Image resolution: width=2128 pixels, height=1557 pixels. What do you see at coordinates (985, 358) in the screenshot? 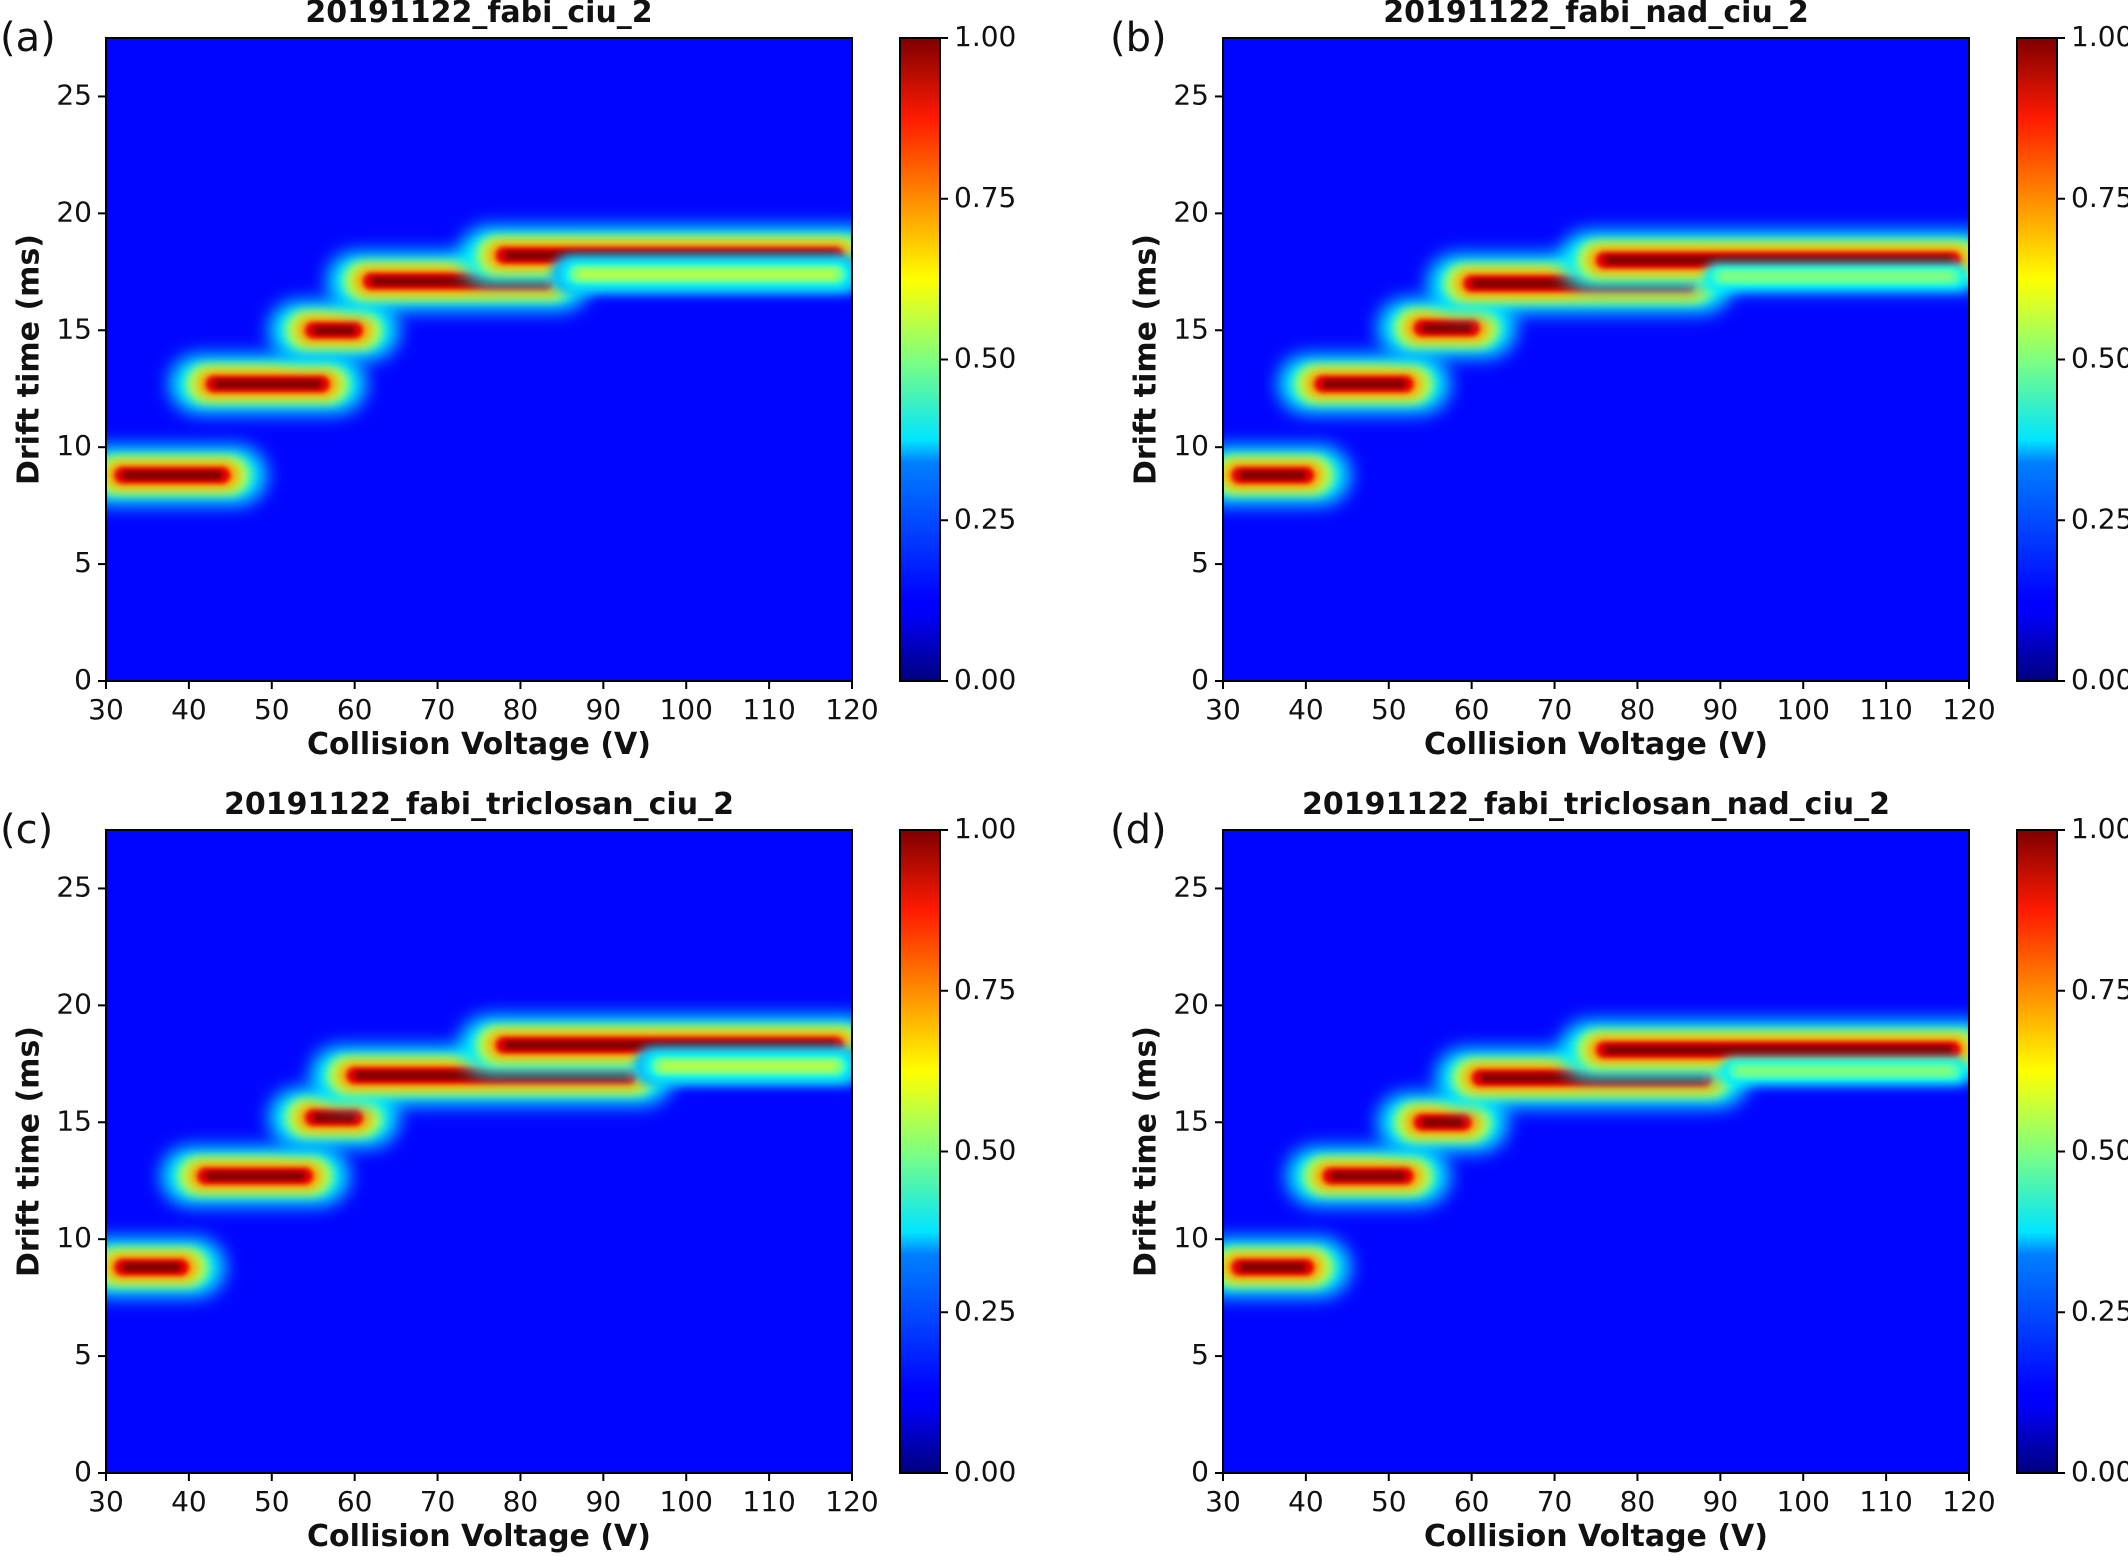
I see `colorbar-tick-label: 0.50` at bounding box center [985, 358].